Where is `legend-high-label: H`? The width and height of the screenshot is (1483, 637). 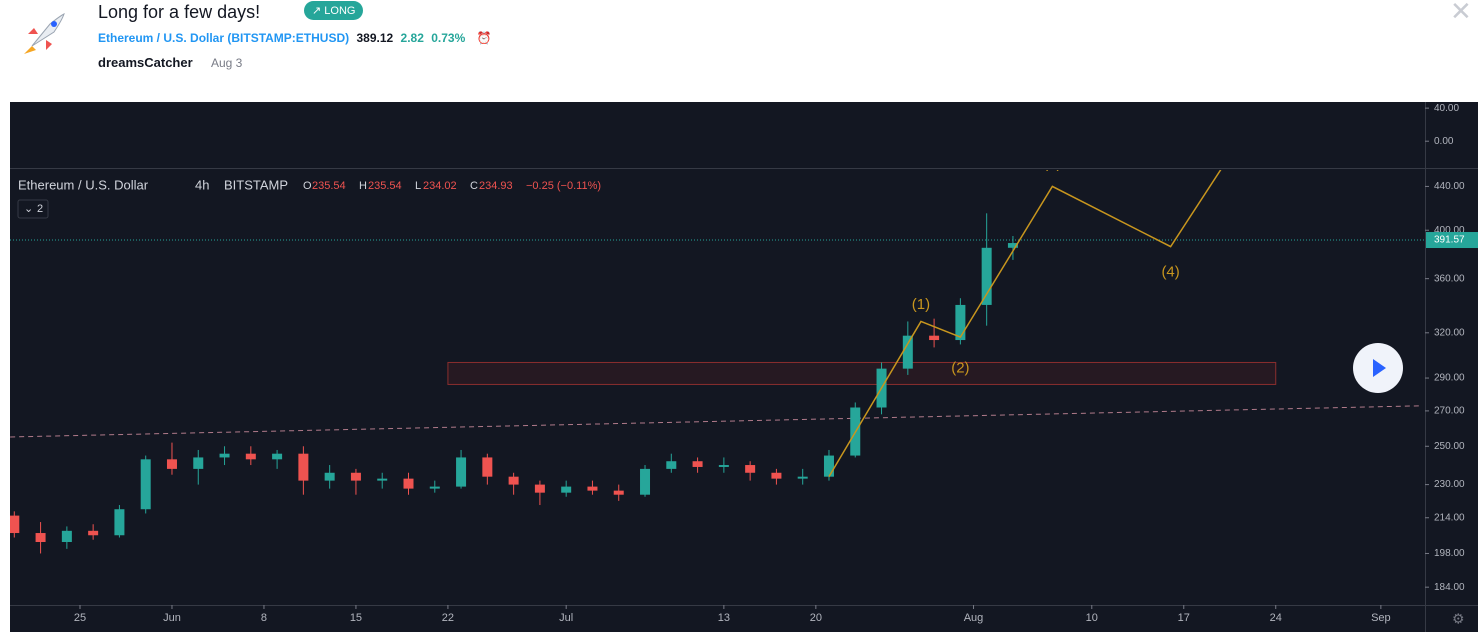 legend-high-label: H is located at coordinates (363, 186).